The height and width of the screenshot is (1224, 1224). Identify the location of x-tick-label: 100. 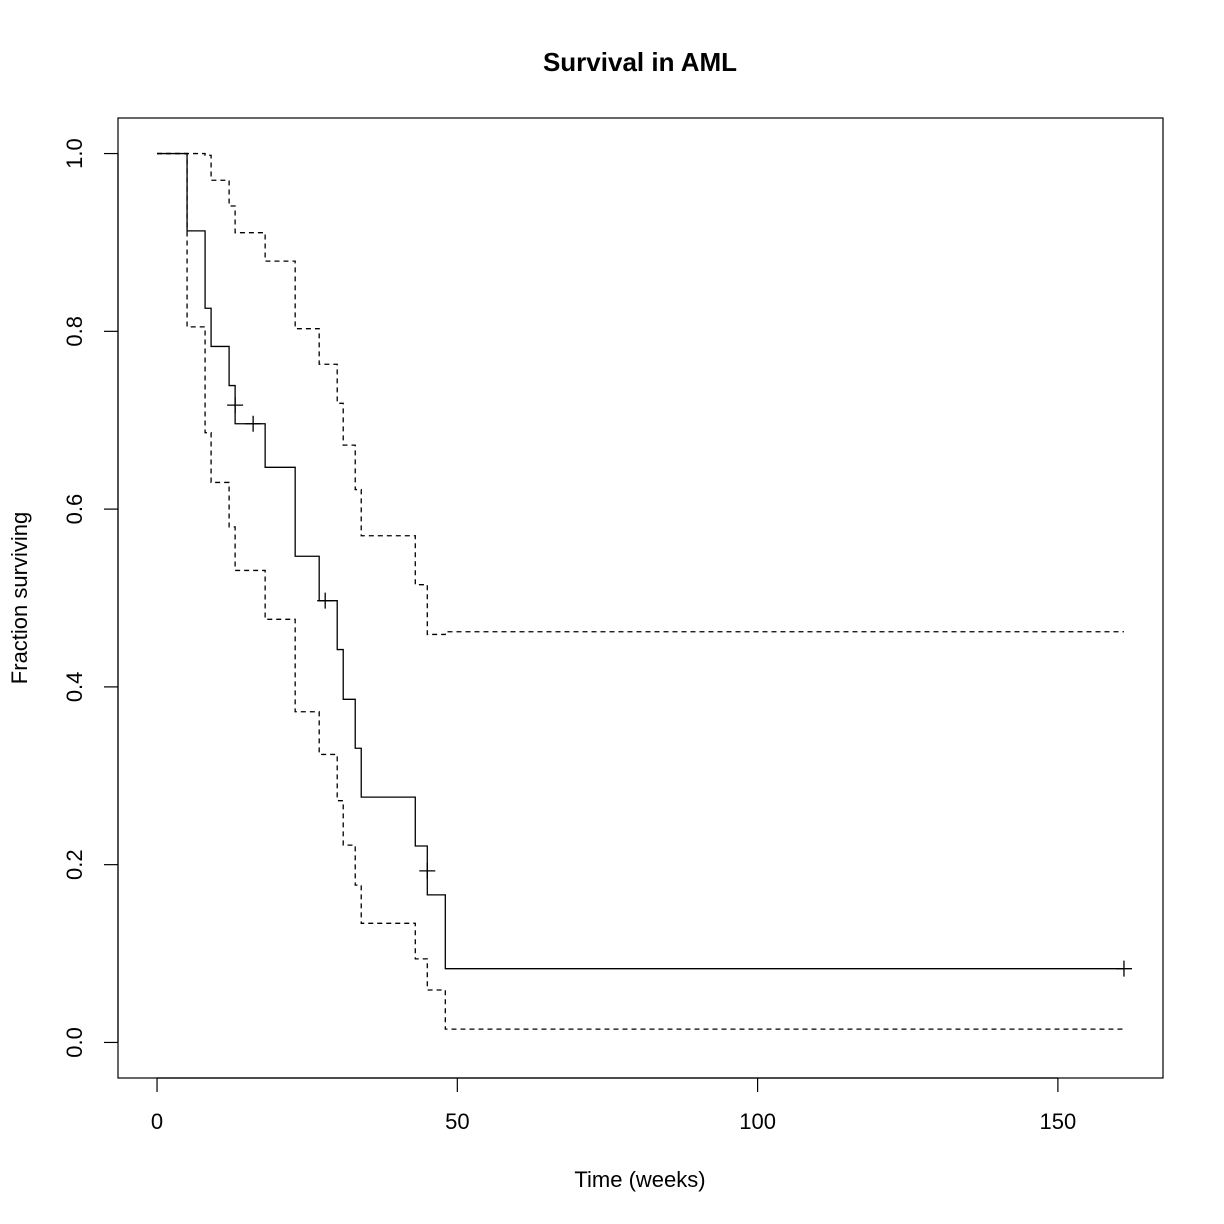
(757, 1121).